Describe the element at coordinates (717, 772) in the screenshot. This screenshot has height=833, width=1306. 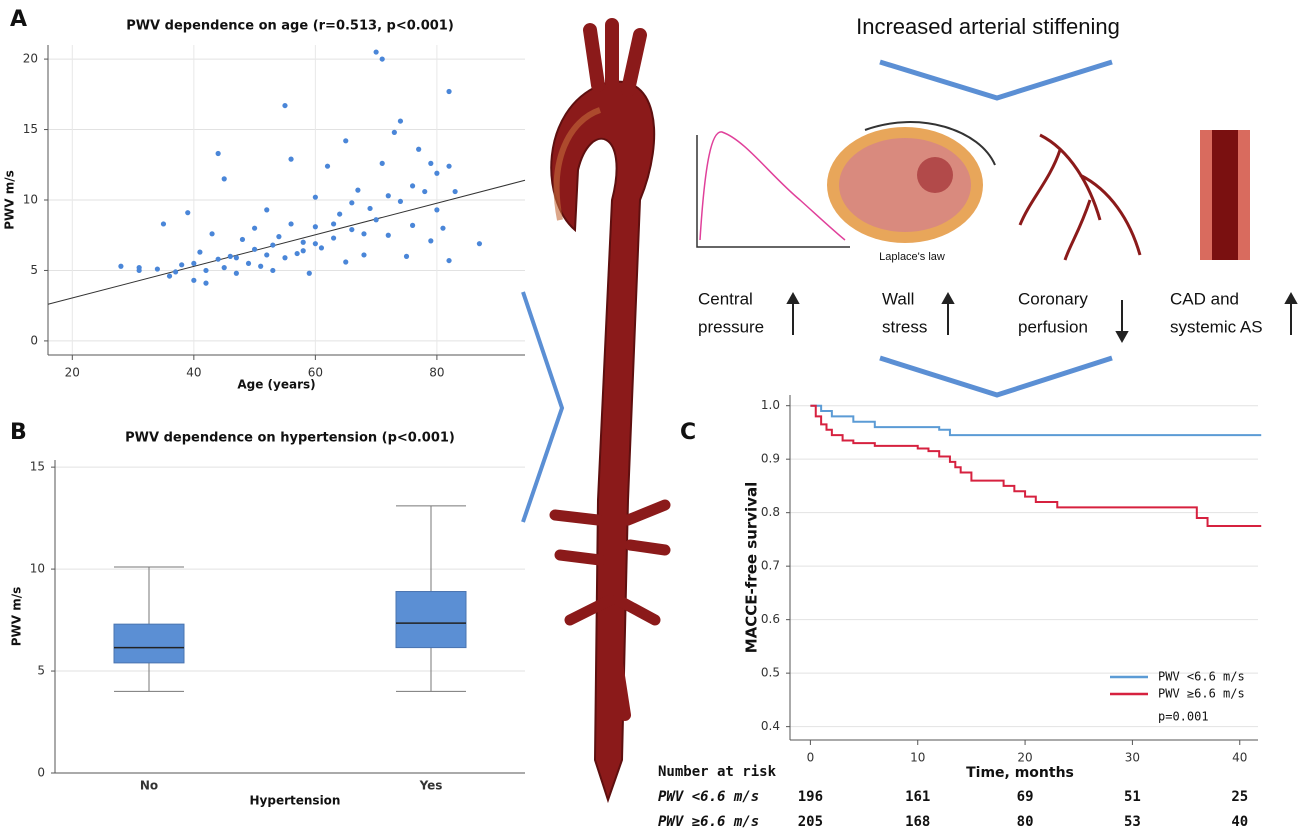
I see `risk-title: Number at risk` at that location.